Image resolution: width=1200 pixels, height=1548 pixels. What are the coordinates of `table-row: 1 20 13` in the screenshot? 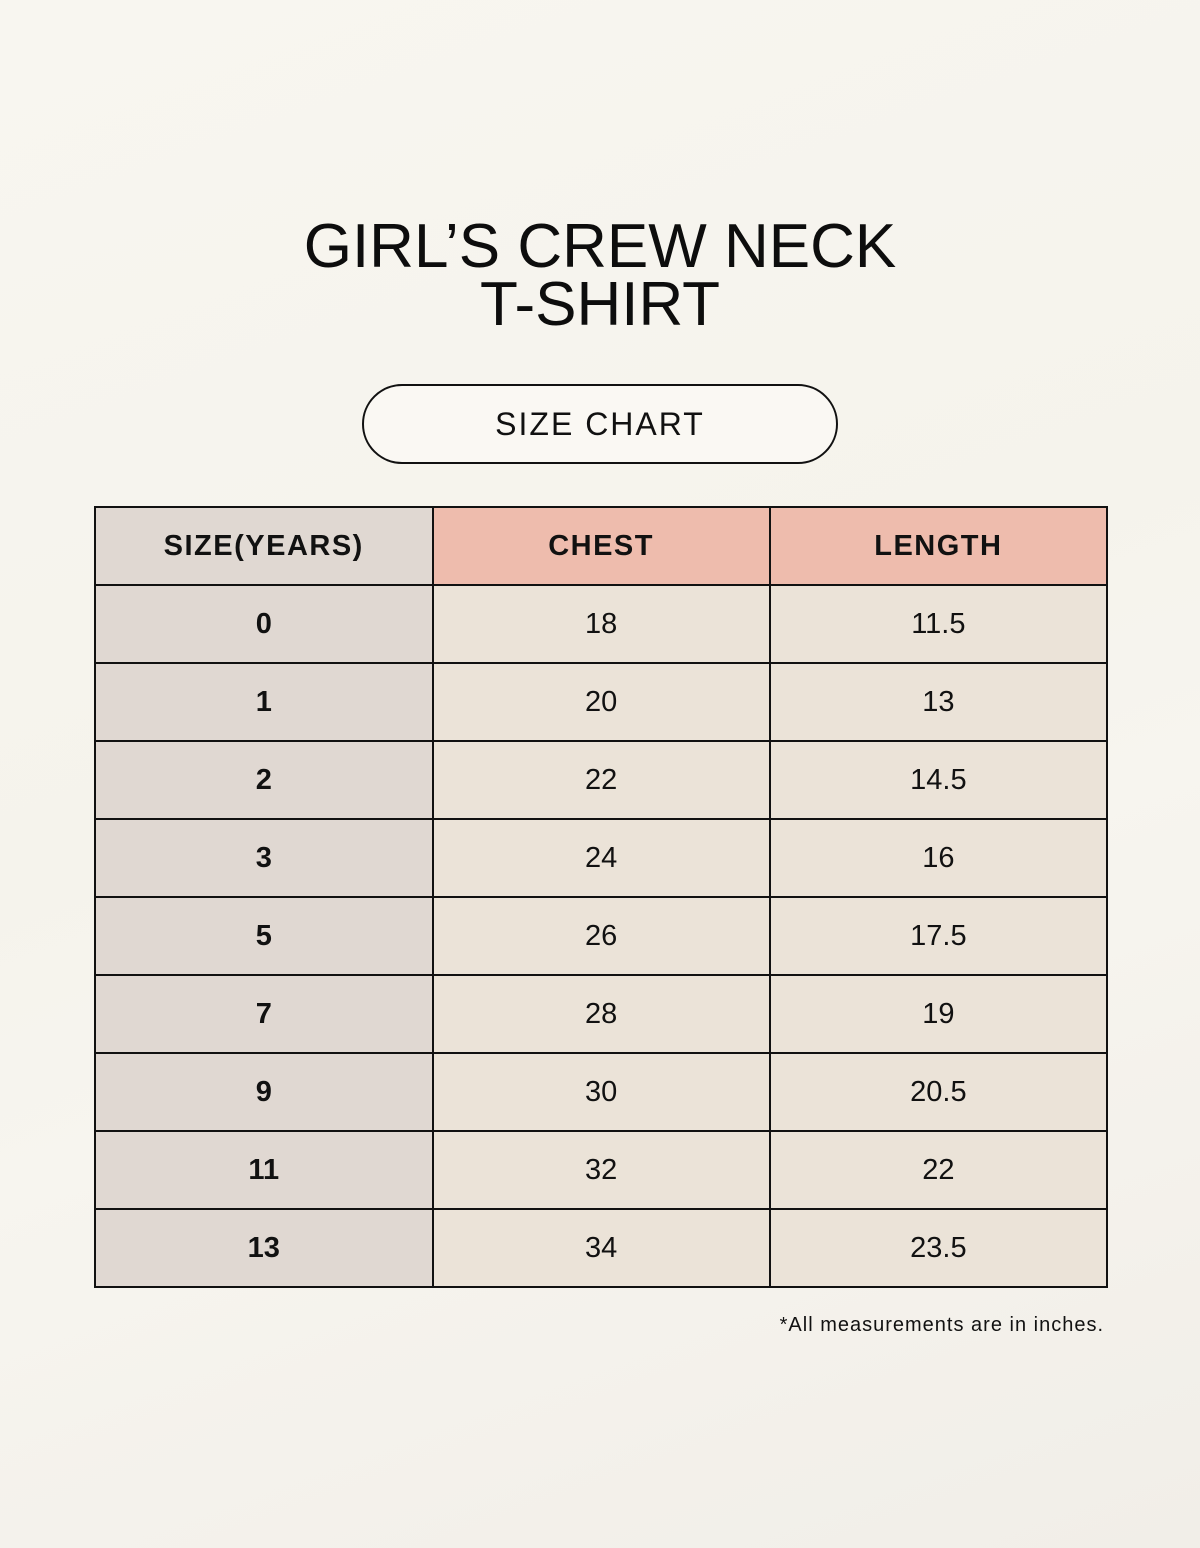 It's located at (601, 702).